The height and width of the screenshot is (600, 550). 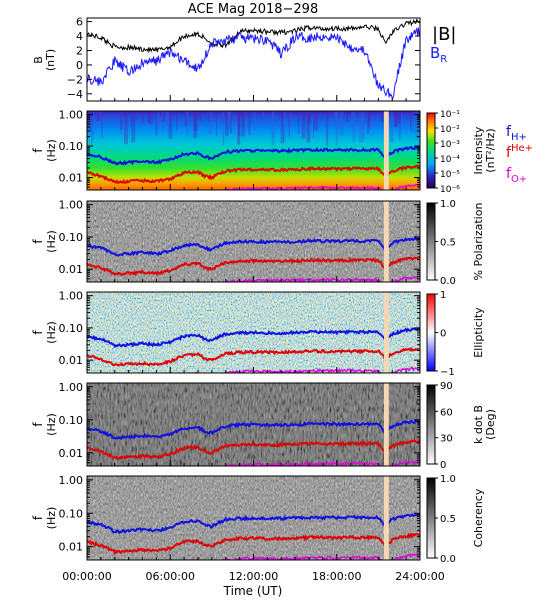 I want to click on time-tick-label: 12:00:00, so click(x=253, y=576).